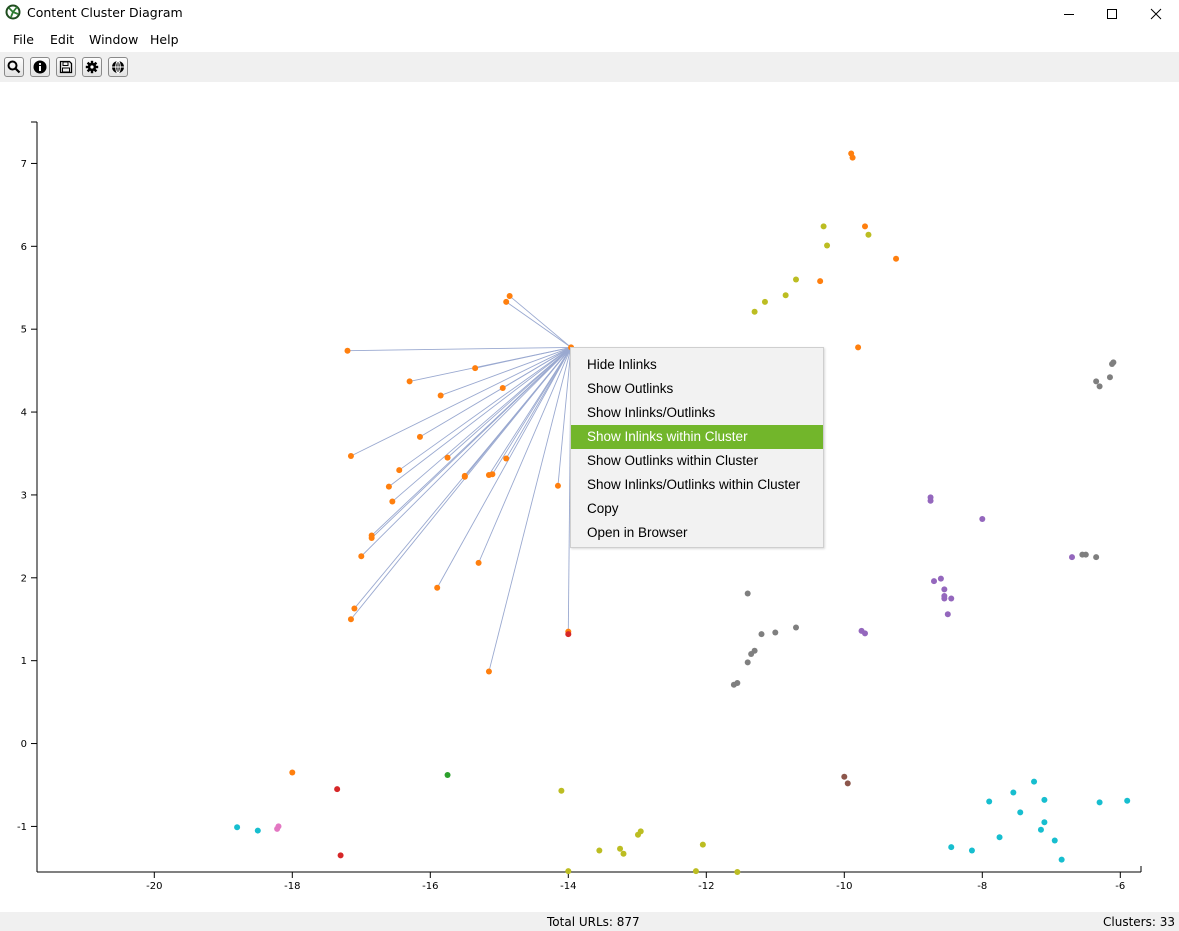 This screenshot has height=931, width=1179. I want to click on menu-open-in-browser: Open in Browser, so click(637, 532).